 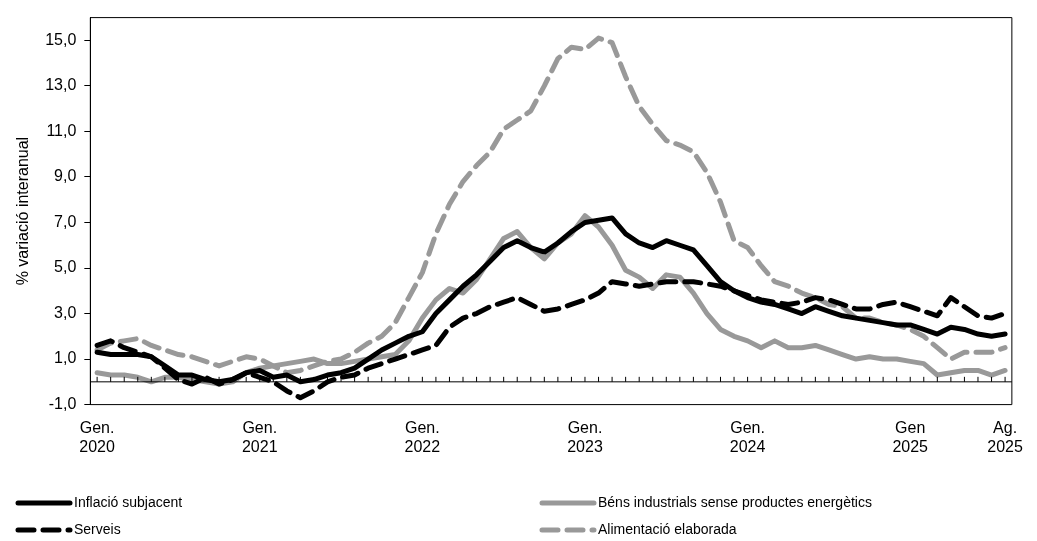 I want to click on legend-label: Serveis, so click(x=97, y=528).